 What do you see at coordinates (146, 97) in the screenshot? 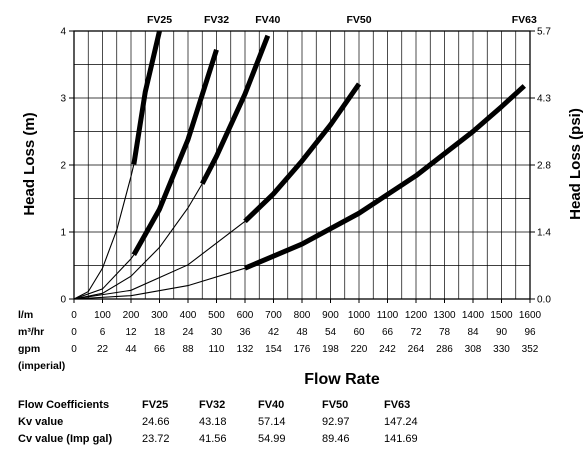
I see `curve-fv25-thick` at bounding box center [146, 97].